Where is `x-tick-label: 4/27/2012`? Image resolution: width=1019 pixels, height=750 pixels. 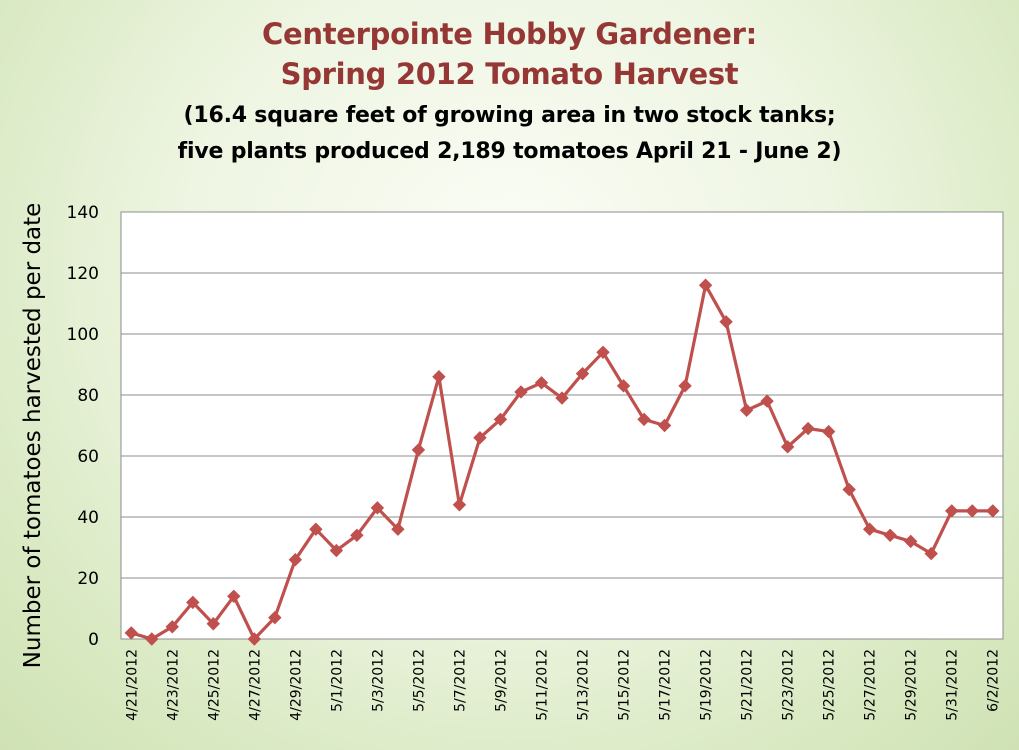
x-tick-label: 4/27/2012 is located at coordinates (255, 685).